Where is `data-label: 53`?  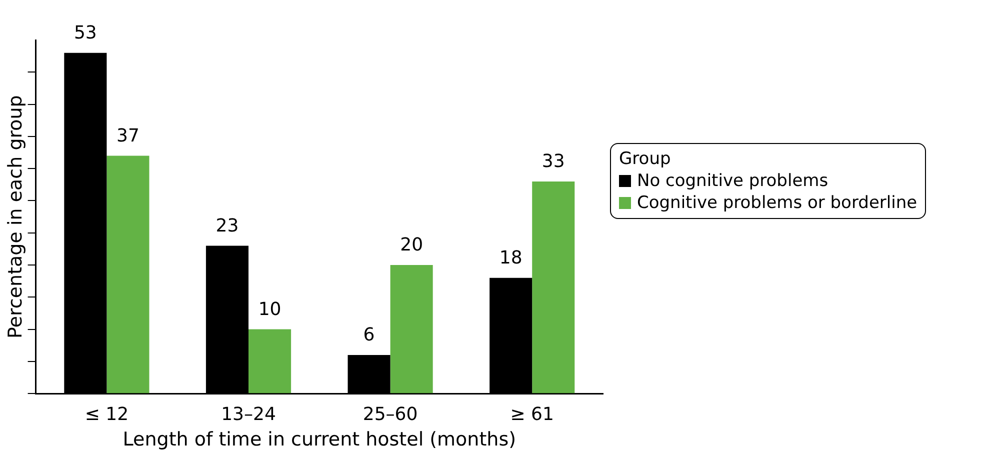 data-label: 53 is located at coordinates (85, 33).